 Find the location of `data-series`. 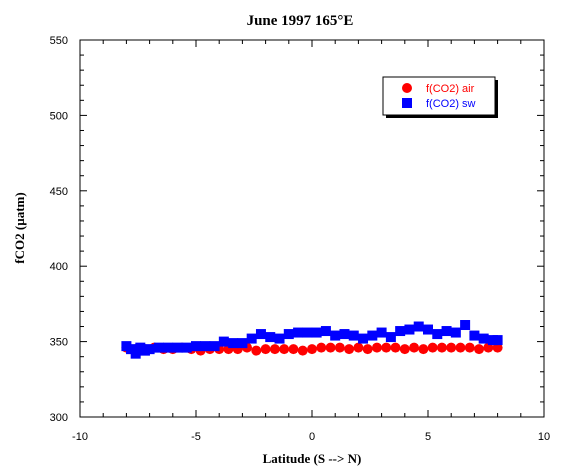

data-series is located at coordinates (312, 339).